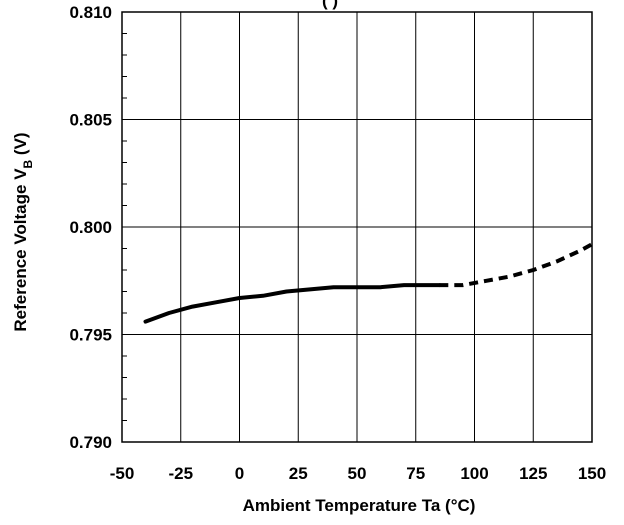 This screenshot has width=624, height=525. Describe the element at coordinates (122, 473) in the screenshot. I see `x-tick-label: -50` at that location.